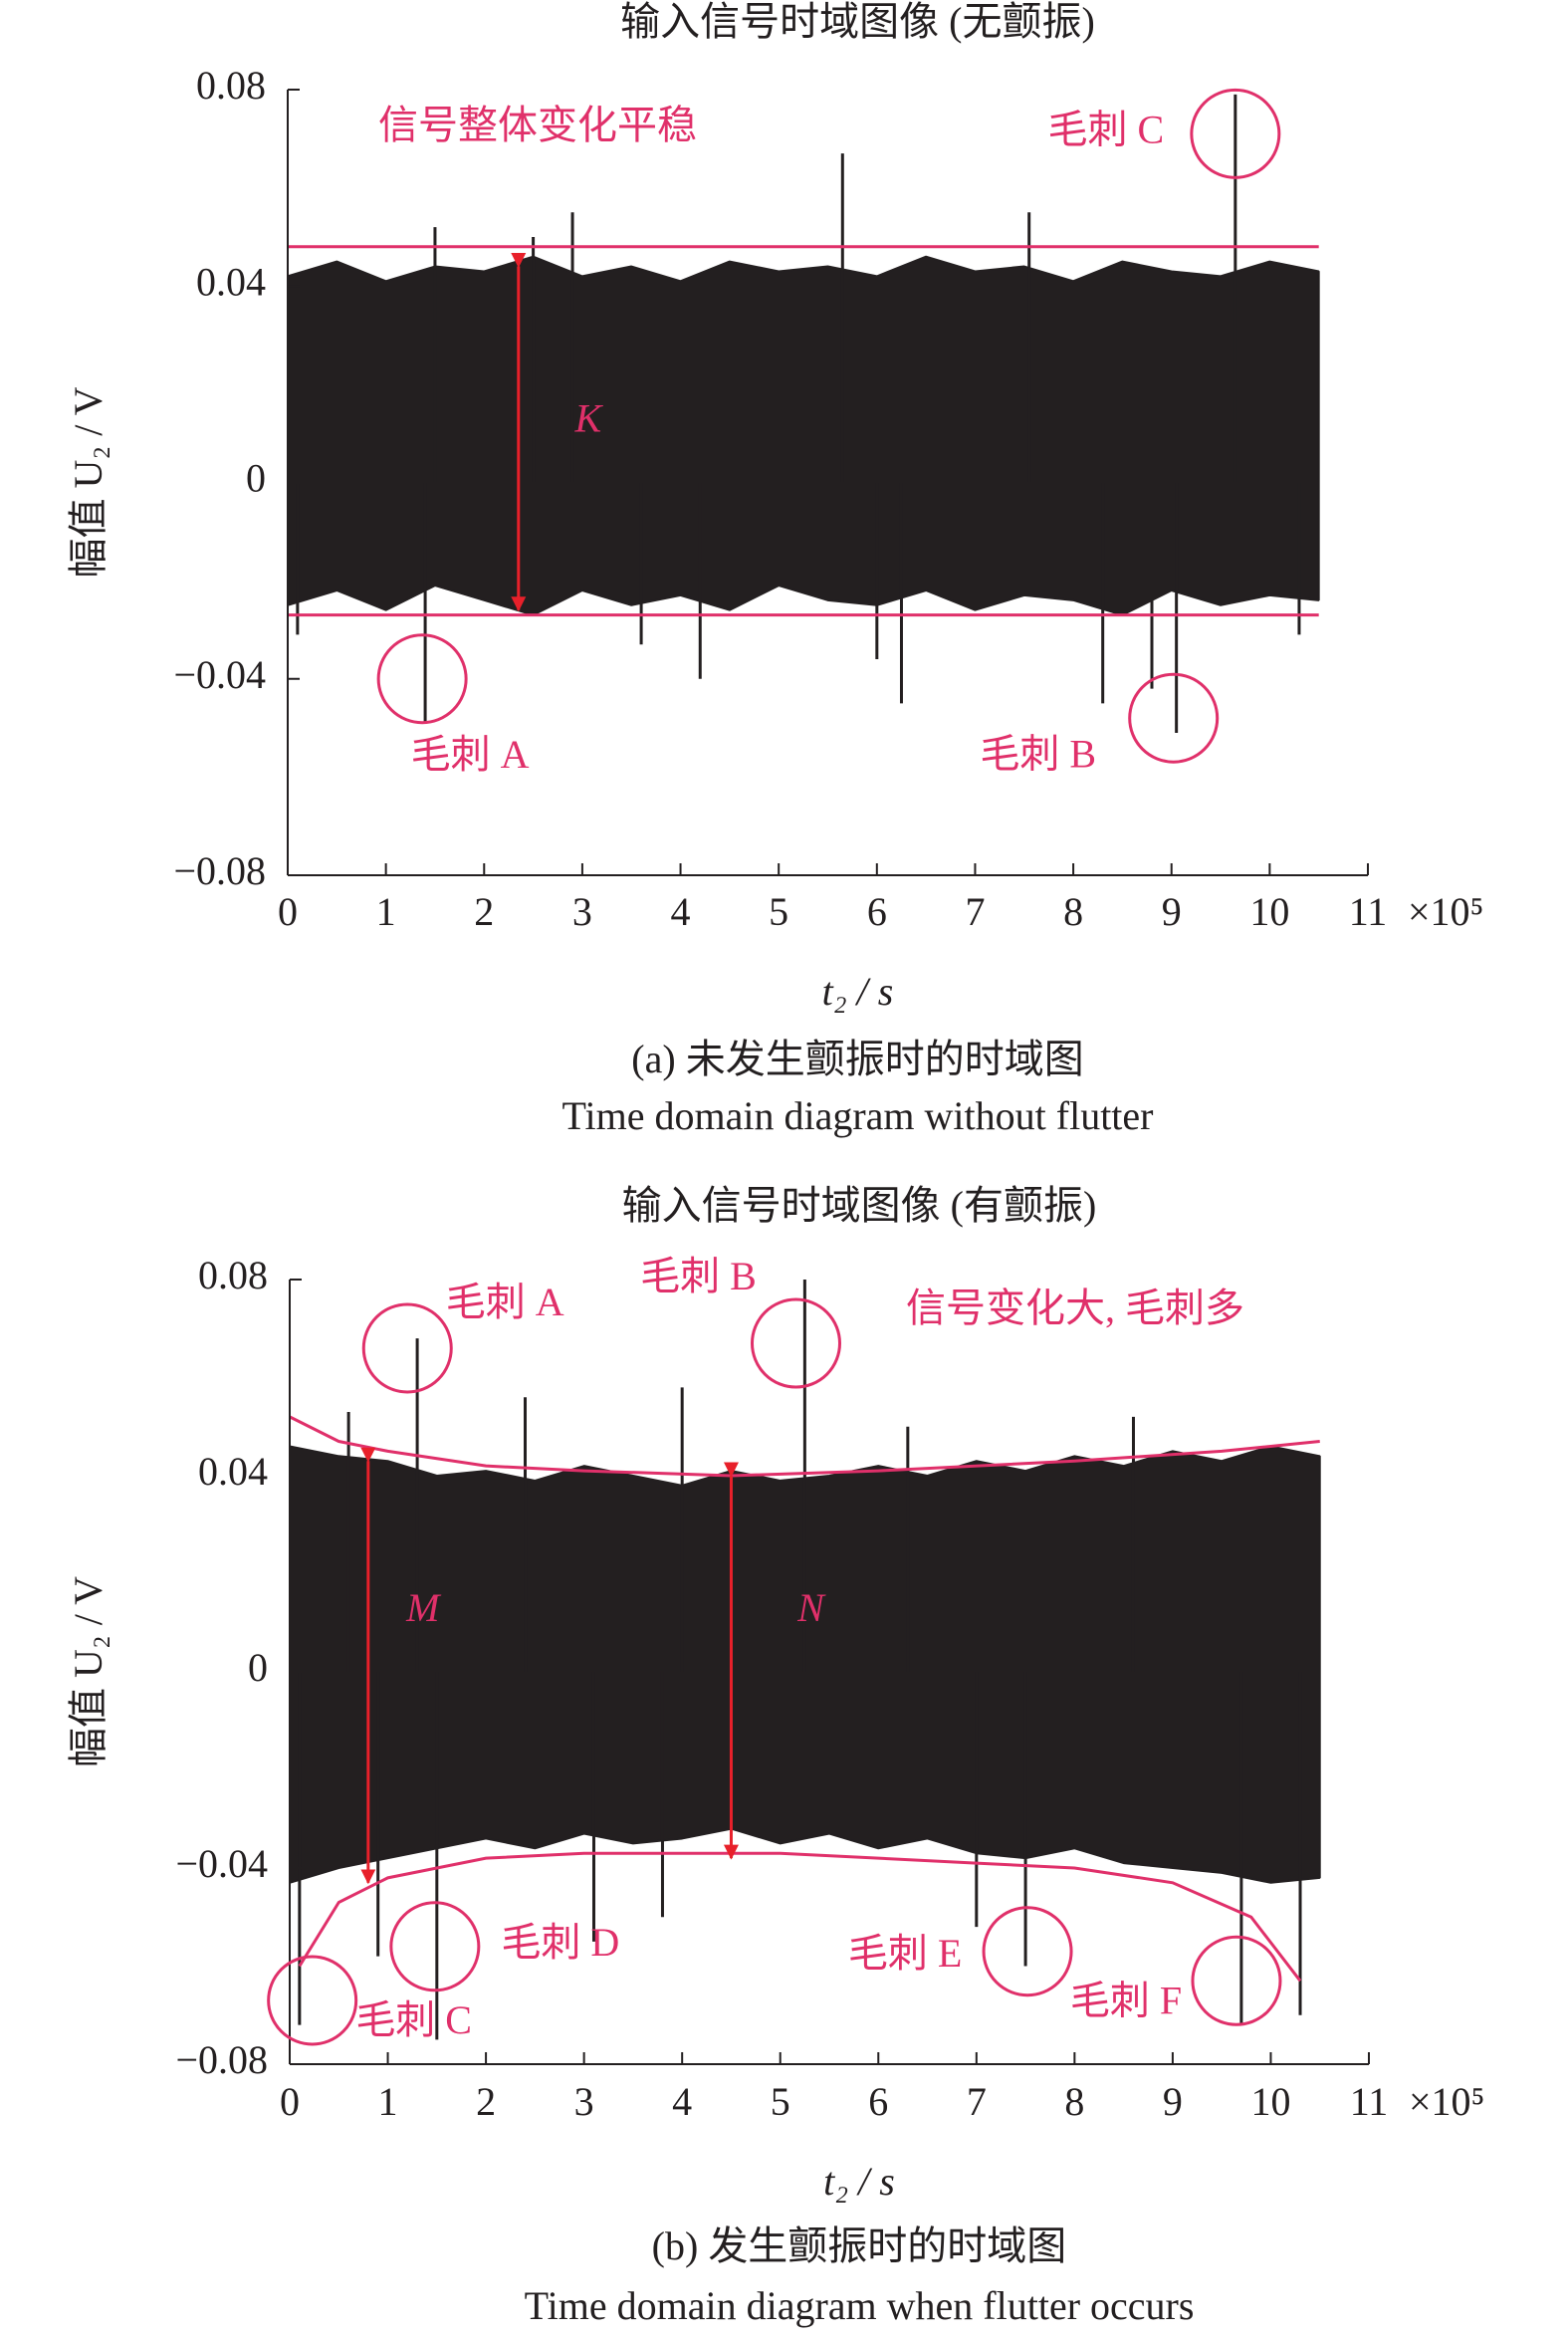 The height and width of the screenshot is (2340, 1568). Describe the element at coordinates (857, 1115) in the screenshot. I see `caption-en: Time domain diagram without flutter` at that location.